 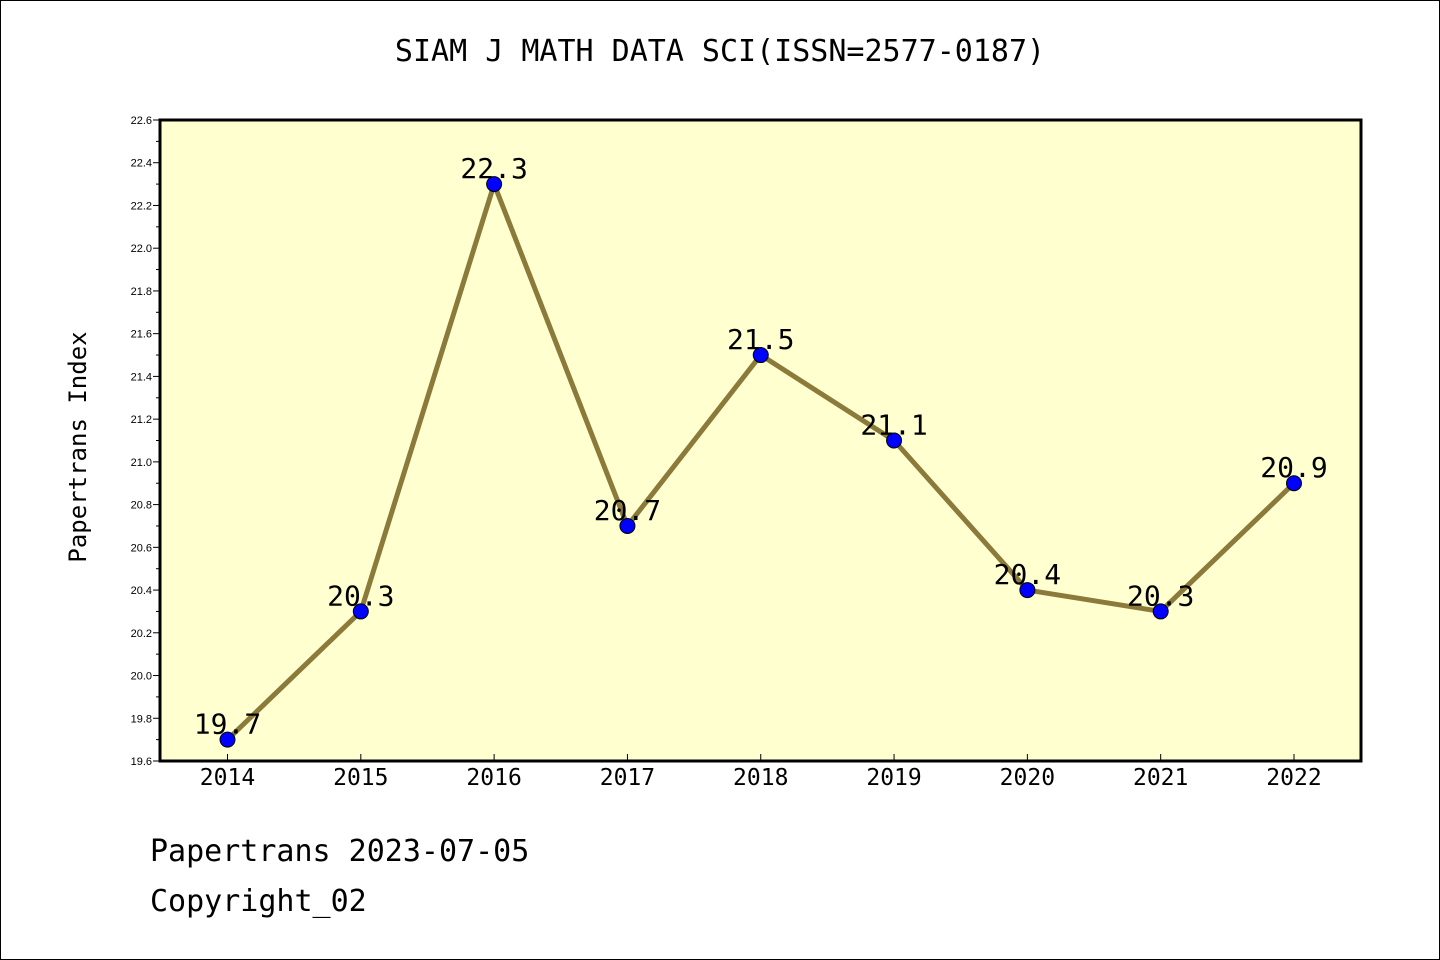 I want to click on x-tick-label: 2016, so click(x=493, y=778).